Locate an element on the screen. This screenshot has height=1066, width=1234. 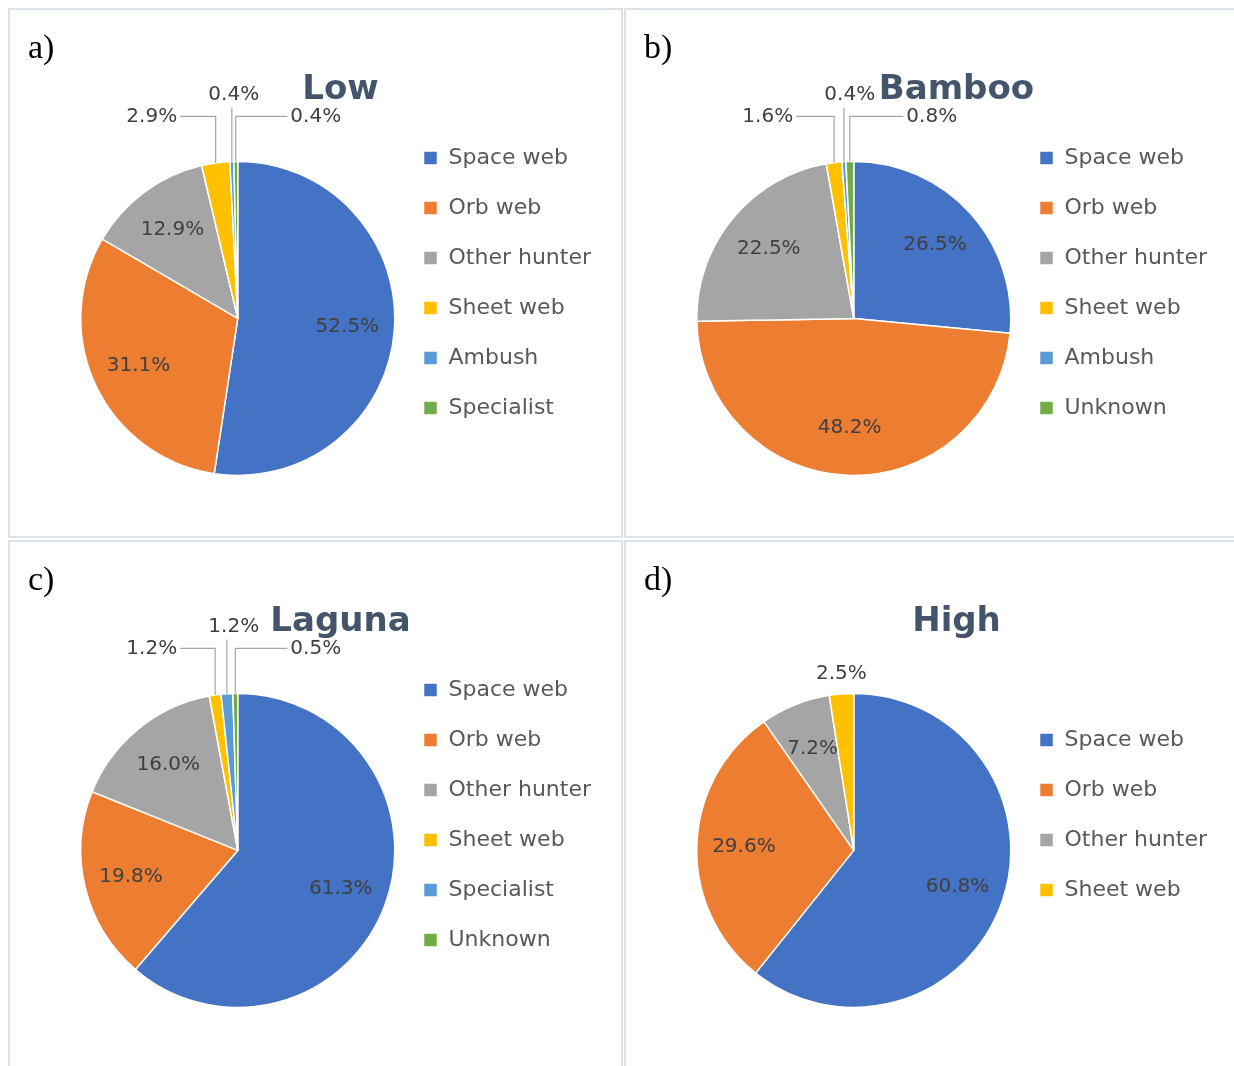
data-label: 16.0% is located at coordinates (168, 763).